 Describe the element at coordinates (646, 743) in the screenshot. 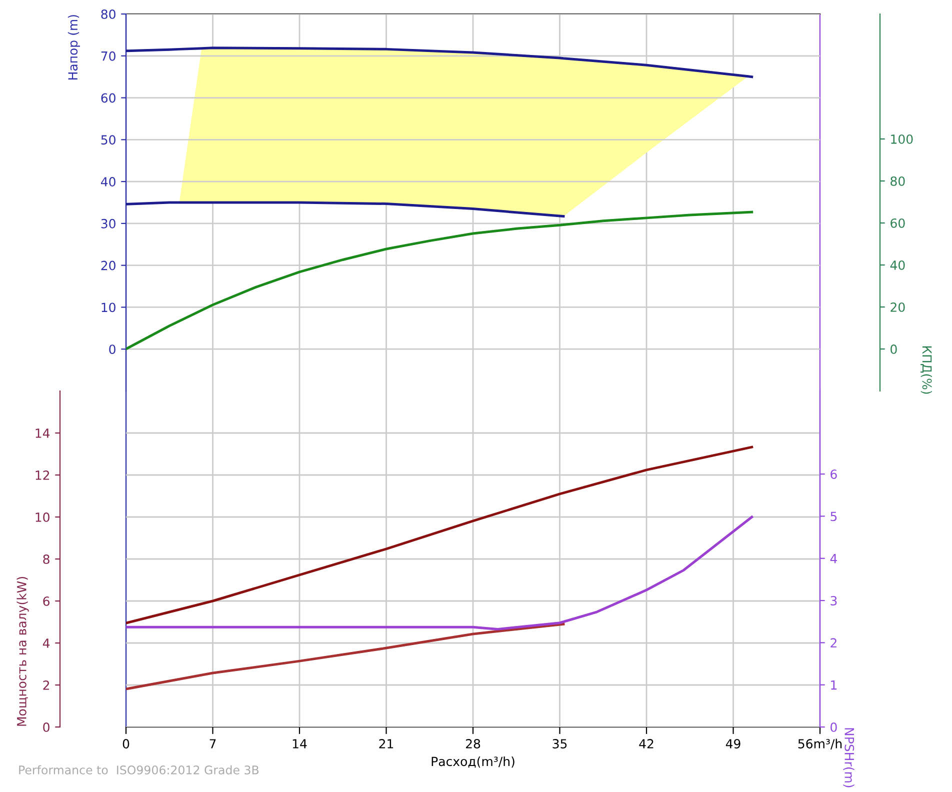

I see `x-tick-label: 42` at that location.